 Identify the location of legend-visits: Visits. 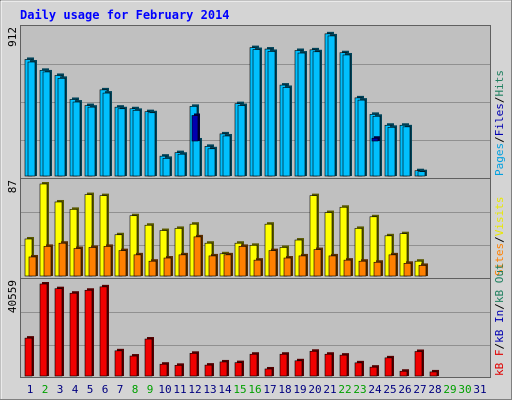
(499, 217).